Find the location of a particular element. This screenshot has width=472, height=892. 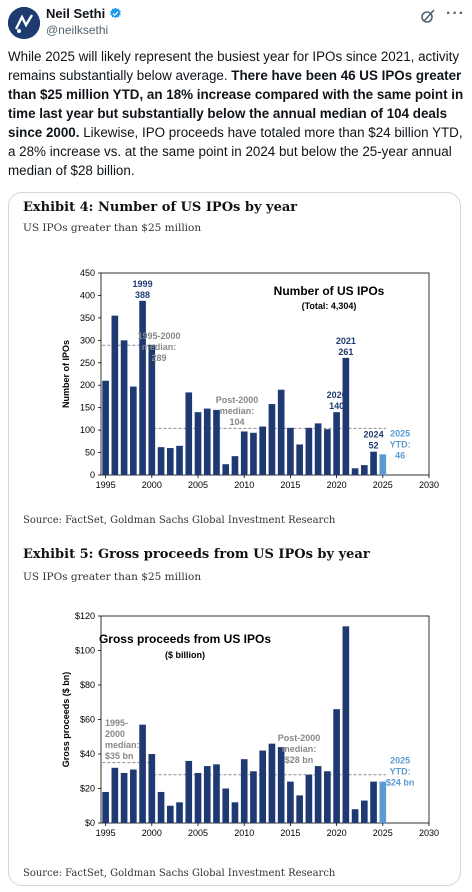

y-tick-label: $100 is located at coordinates (85, 651).